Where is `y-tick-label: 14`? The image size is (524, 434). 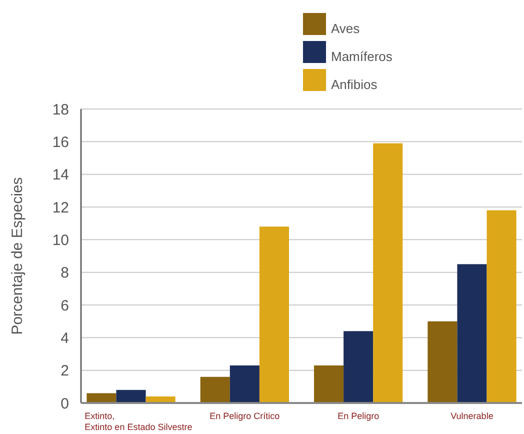
y-tick-label: 14 is located at coordinates (60, 175).